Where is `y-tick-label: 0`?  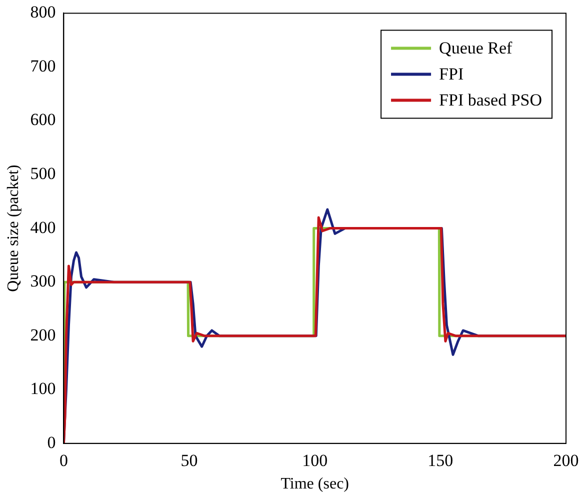 y-tick-label: 0 is located at coordinates (51, 442).